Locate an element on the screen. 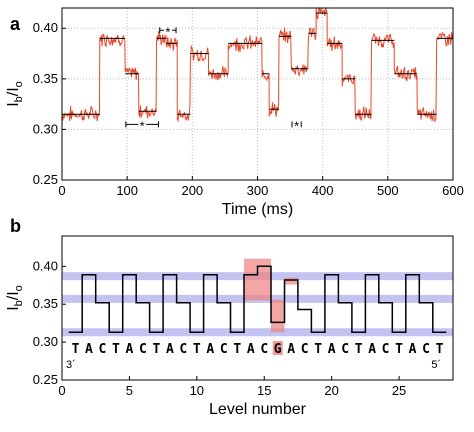 This screenshot has width=474, height=432. sequence-letter-22: A is located at coordinates (372, 349).